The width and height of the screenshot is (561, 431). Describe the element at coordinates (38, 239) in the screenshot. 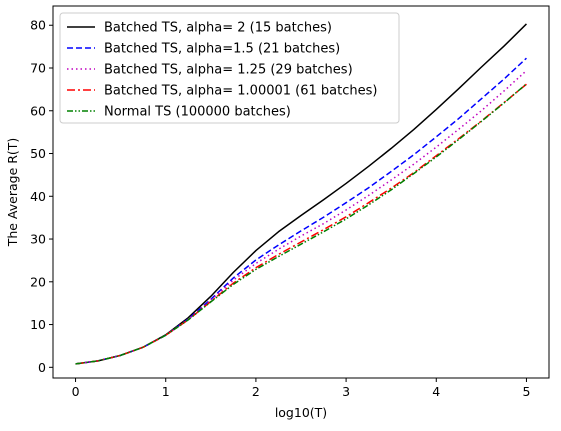

I see `y-tick-label: 30` at that location.